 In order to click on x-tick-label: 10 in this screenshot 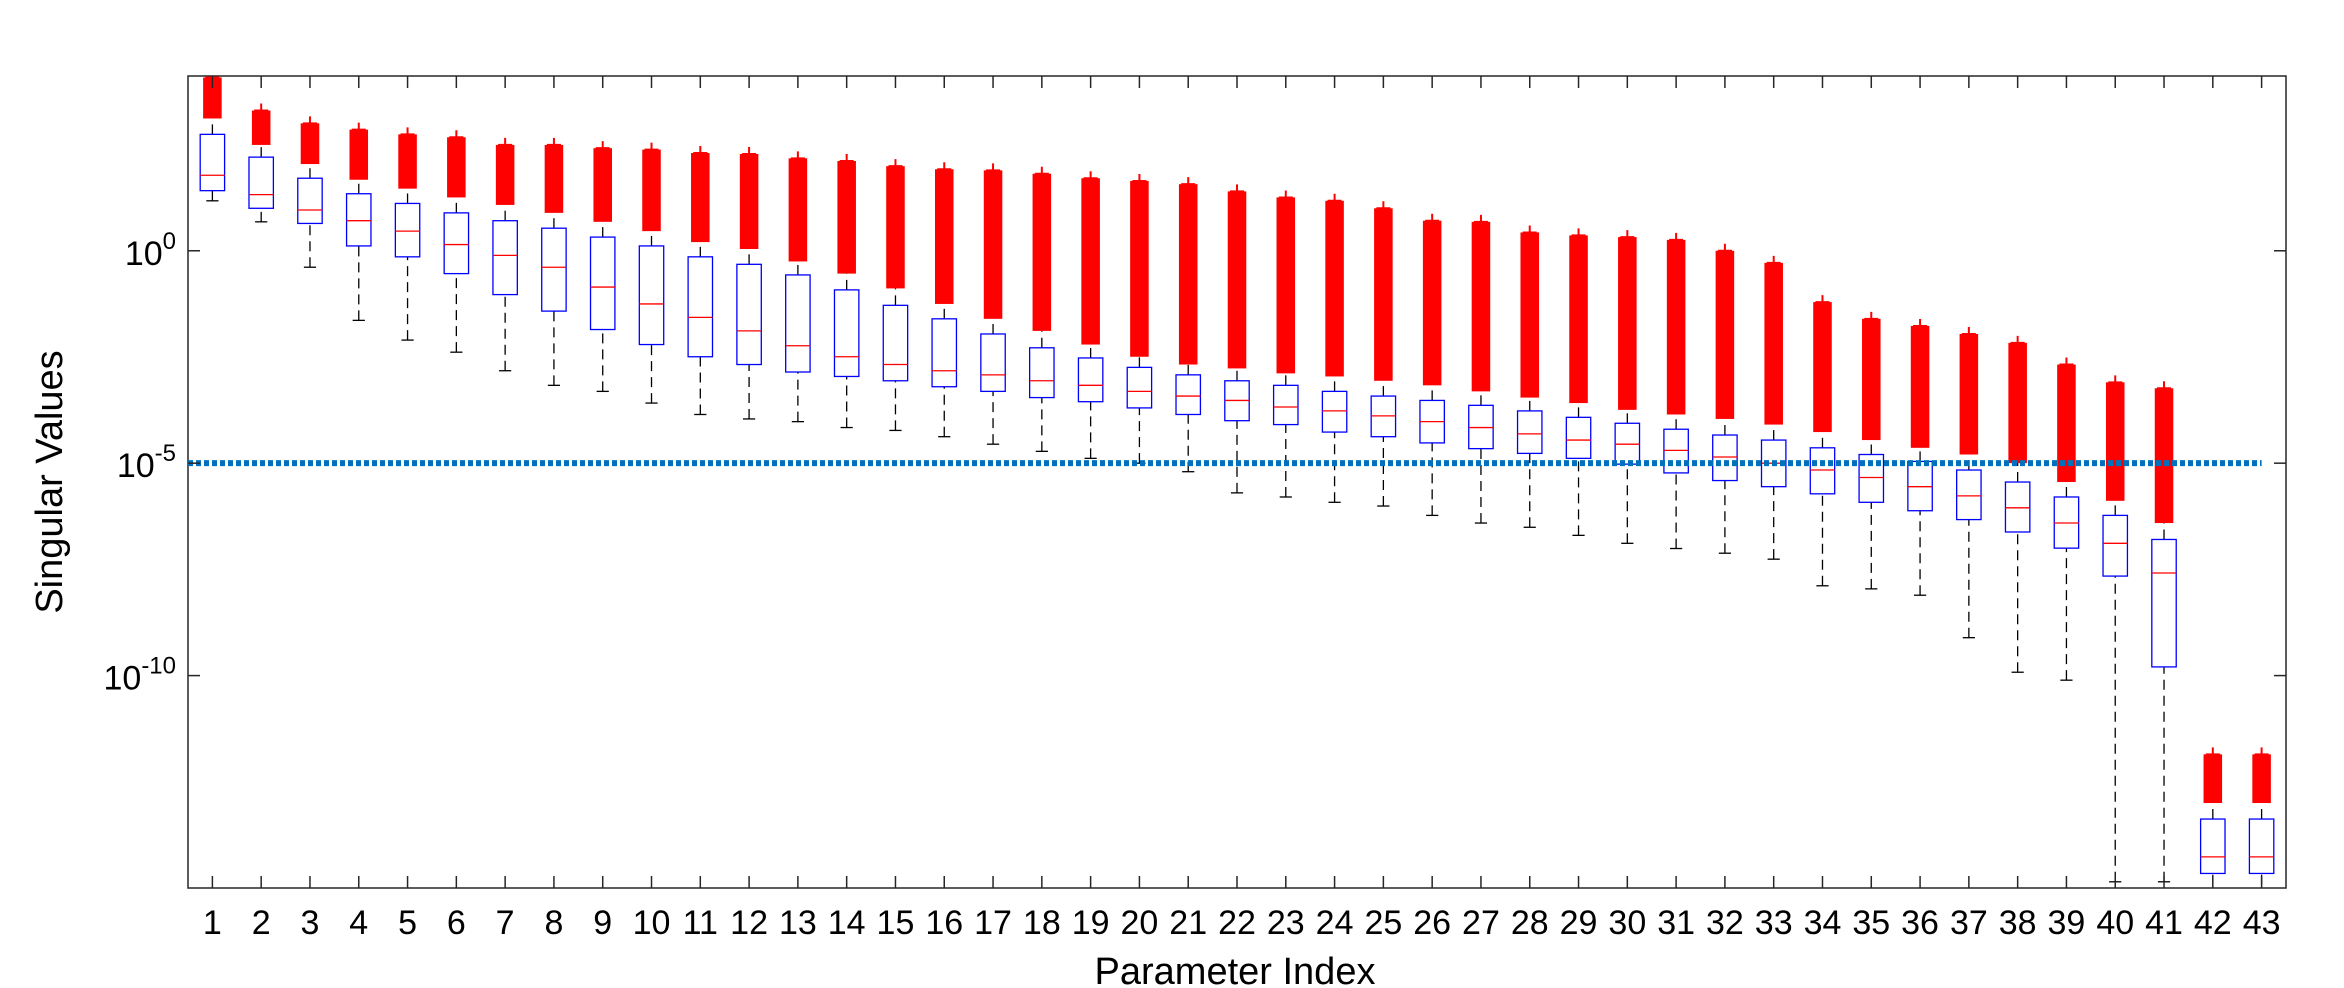, I will do `click(652, 923)`.